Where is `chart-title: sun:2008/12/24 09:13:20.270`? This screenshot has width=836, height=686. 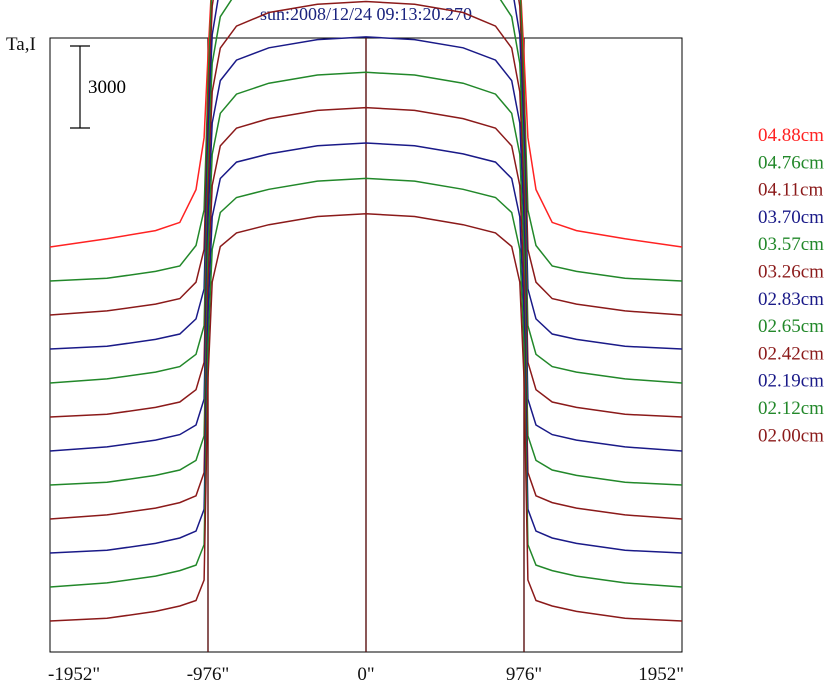 chart-title: sun:2008/12/24 09:13:20.270 is located at coordinates (366, 14).